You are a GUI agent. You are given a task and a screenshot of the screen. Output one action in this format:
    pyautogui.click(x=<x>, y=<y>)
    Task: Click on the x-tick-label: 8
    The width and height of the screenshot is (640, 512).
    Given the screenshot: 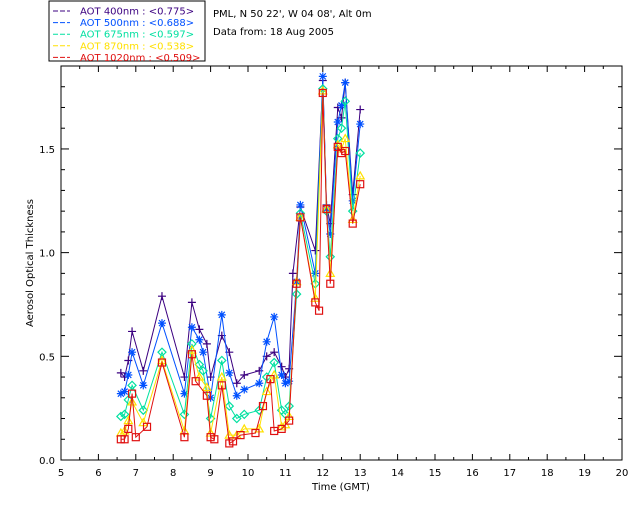 What is the action you would take?
    pyautogui.click(x=173, y=473)
    